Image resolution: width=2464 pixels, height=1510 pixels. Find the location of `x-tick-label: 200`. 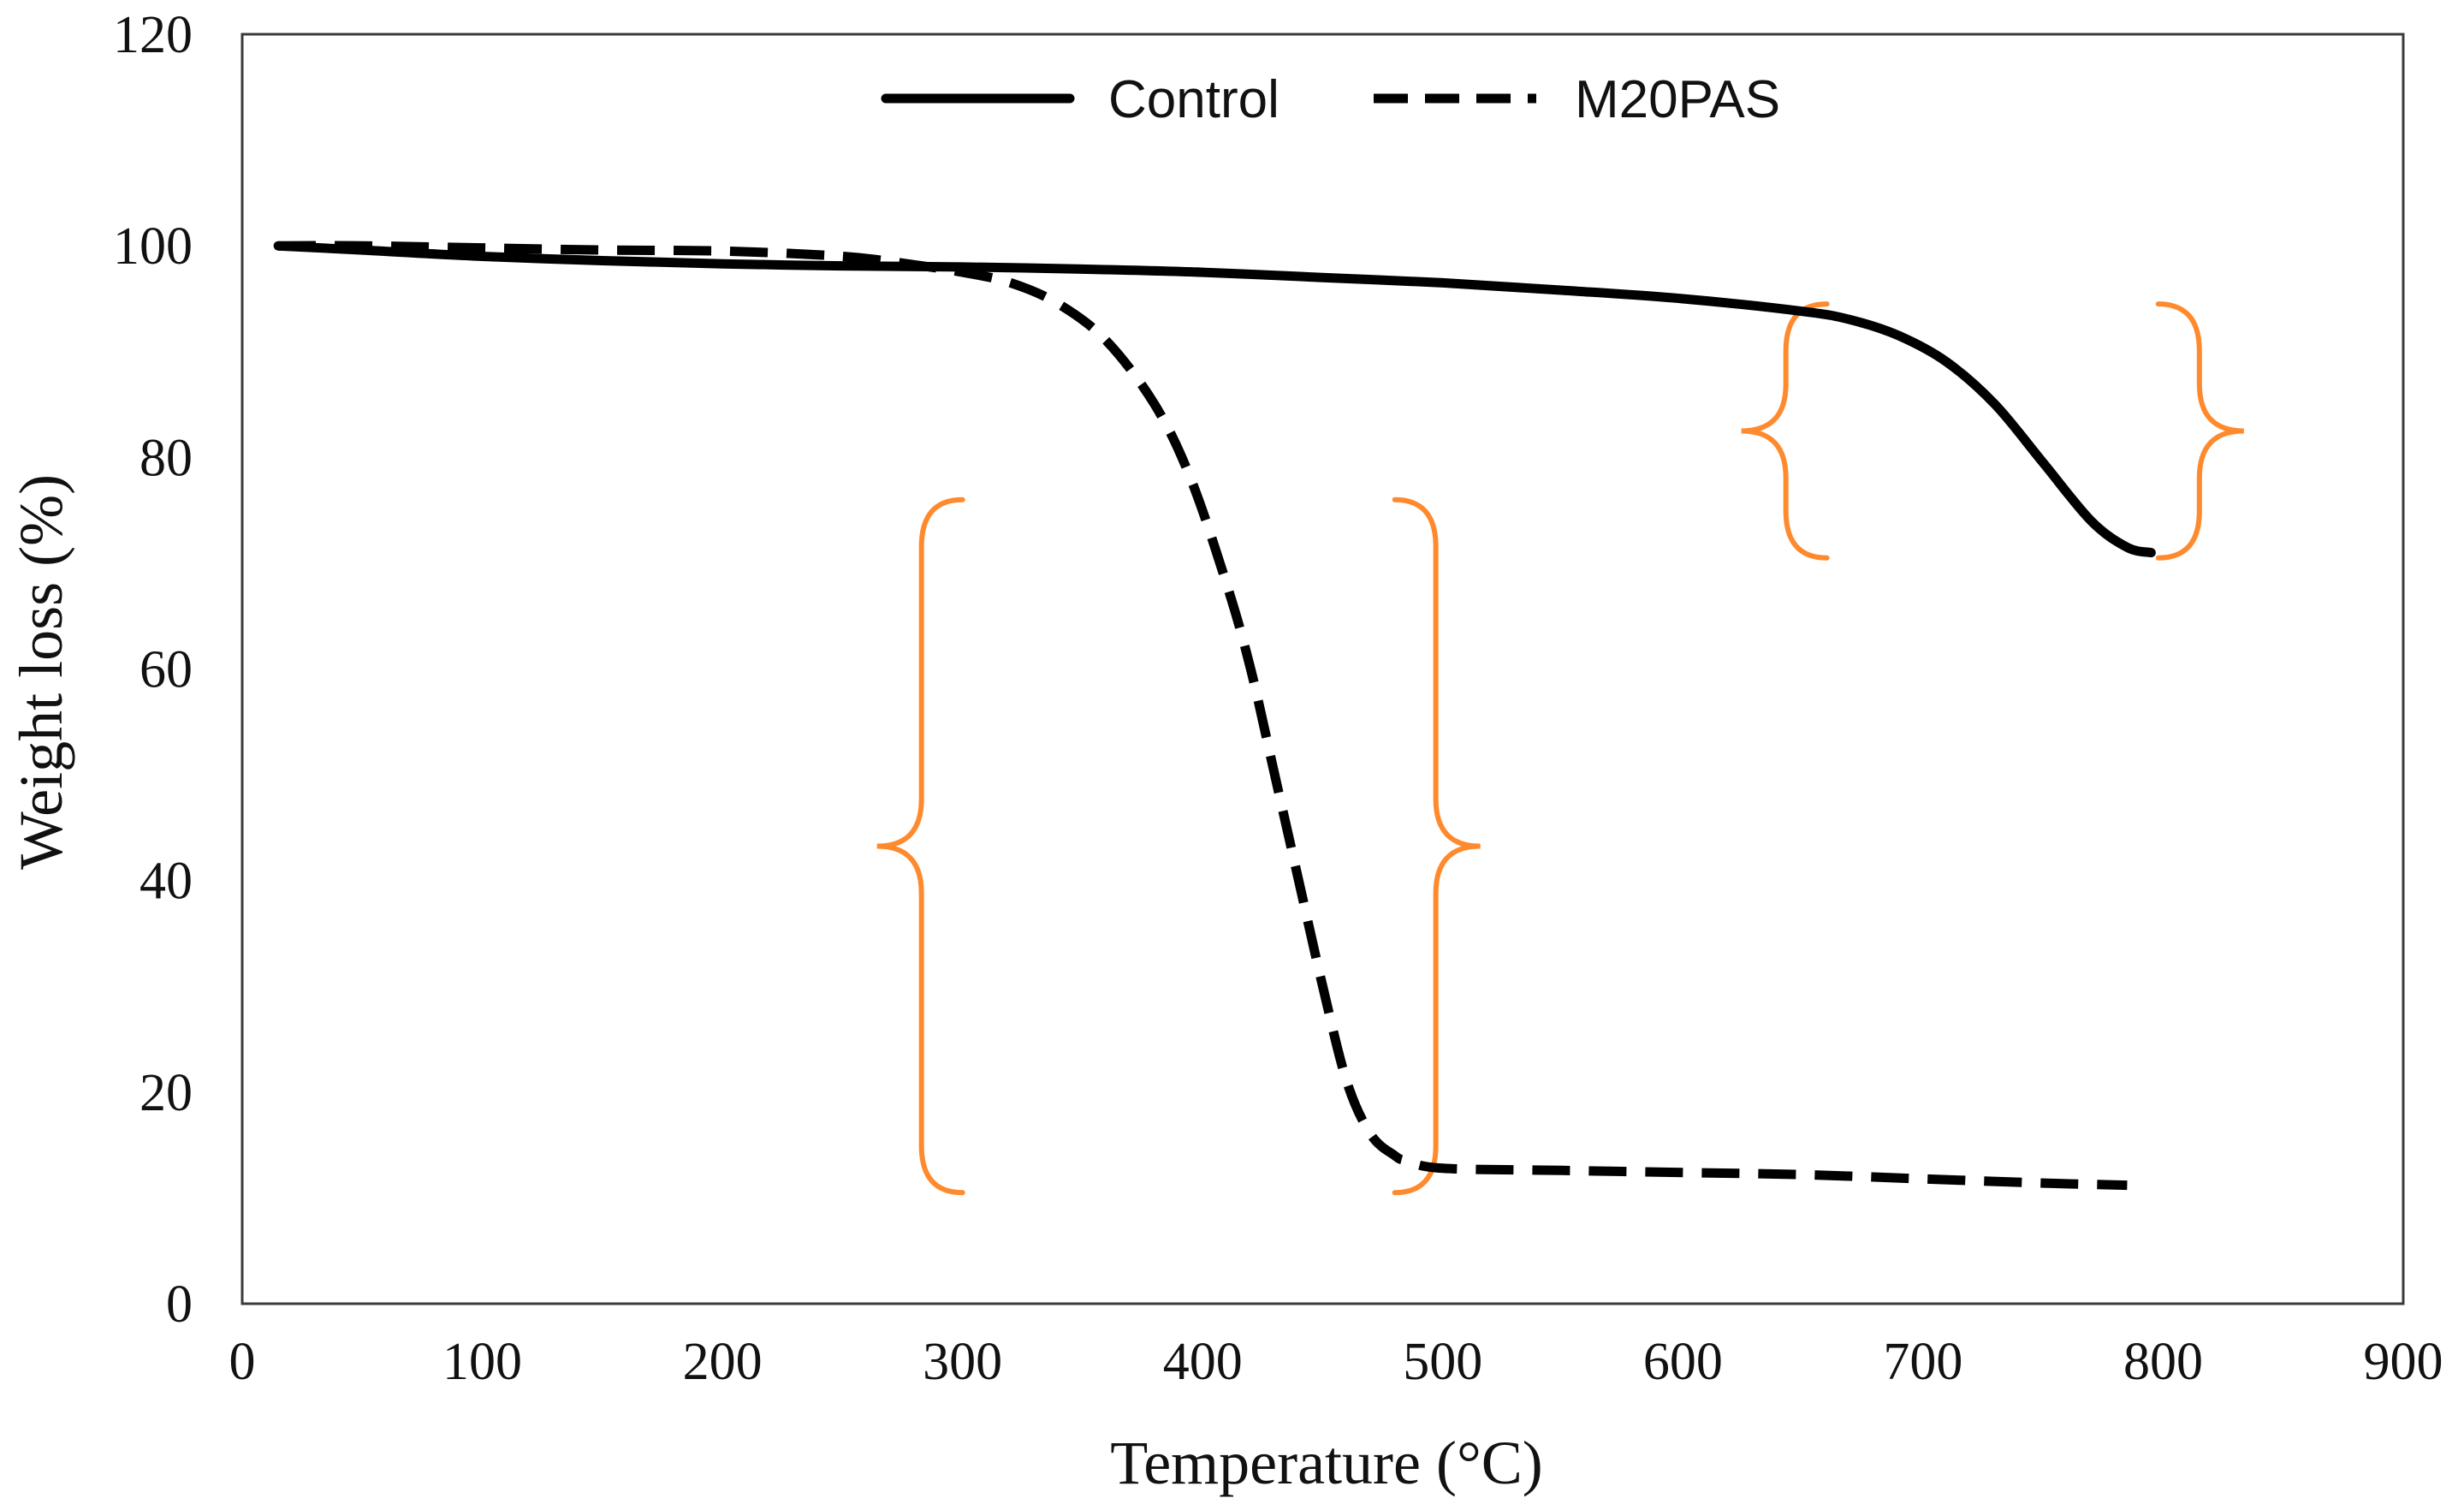

x-tick-label: 200 is located at coordinates (723, 1362).